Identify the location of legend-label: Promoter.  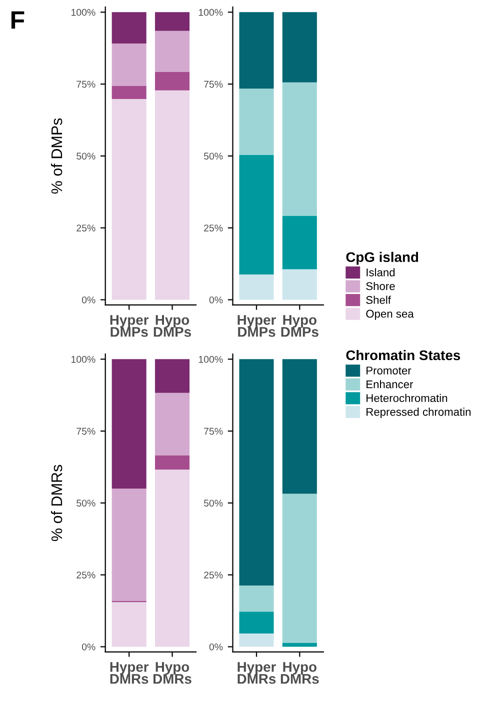
(389, 370).